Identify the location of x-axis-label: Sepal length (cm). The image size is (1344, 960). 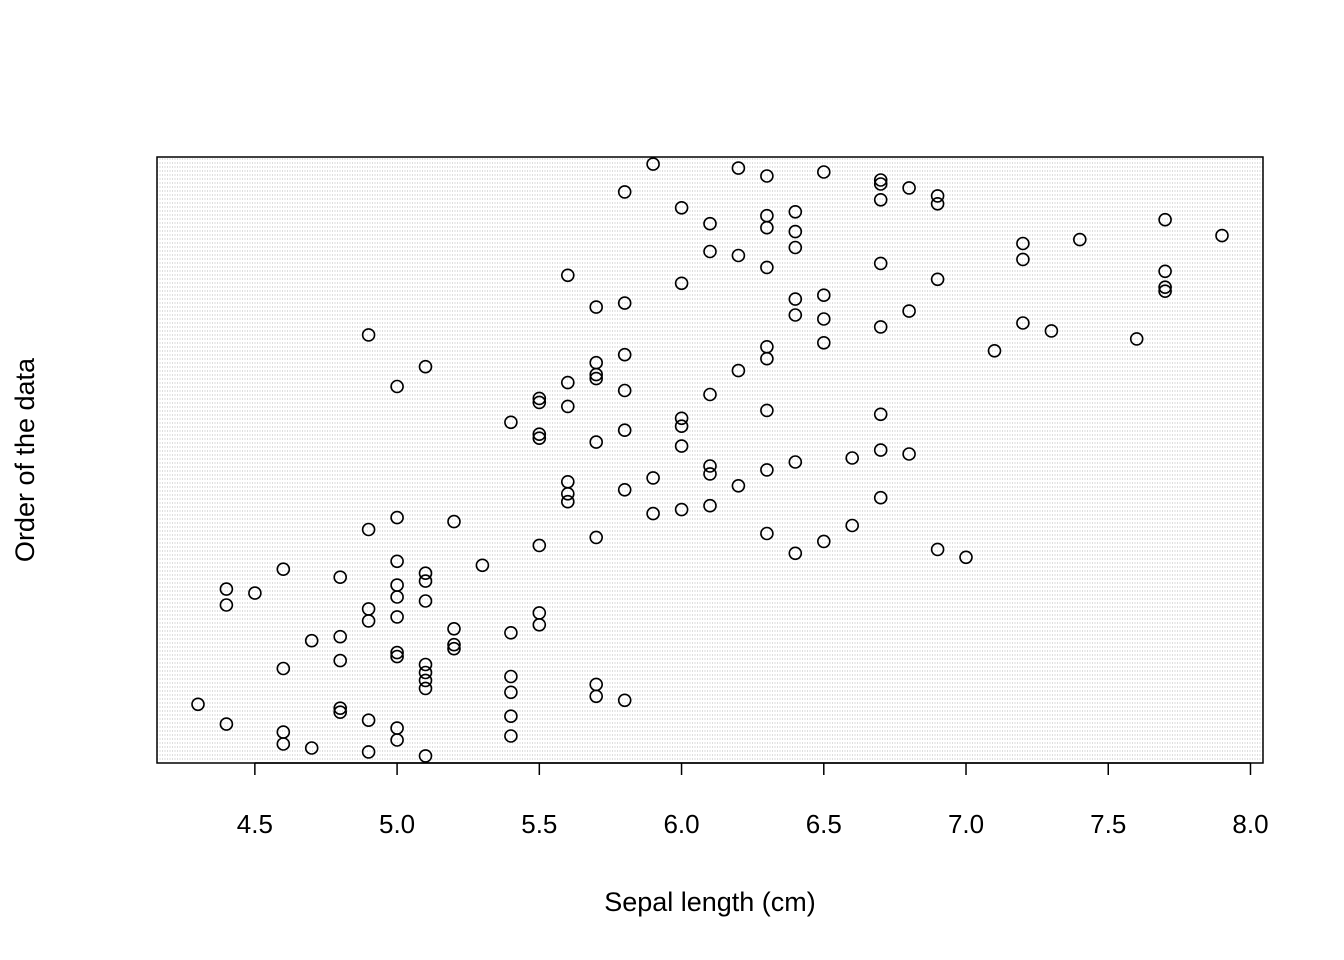
(710, 902).